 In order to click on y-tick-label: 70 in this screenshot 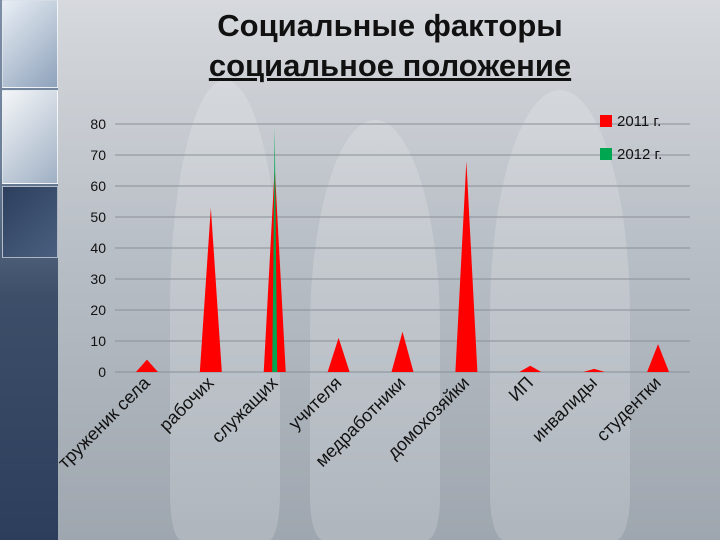, I will do `click(98, 155)`.